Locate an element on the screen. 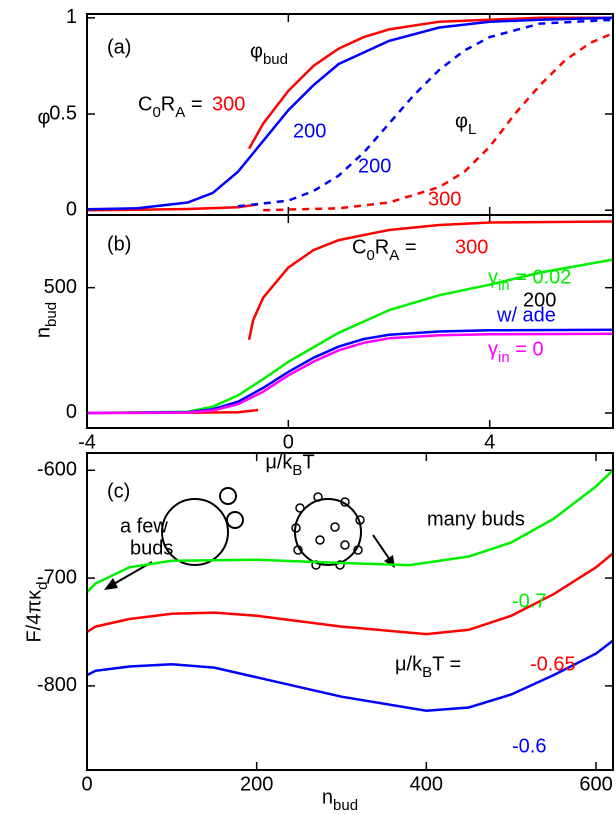 This screenshot has width=616, height=814. annotation: φL is located at coordinates (465, 124).